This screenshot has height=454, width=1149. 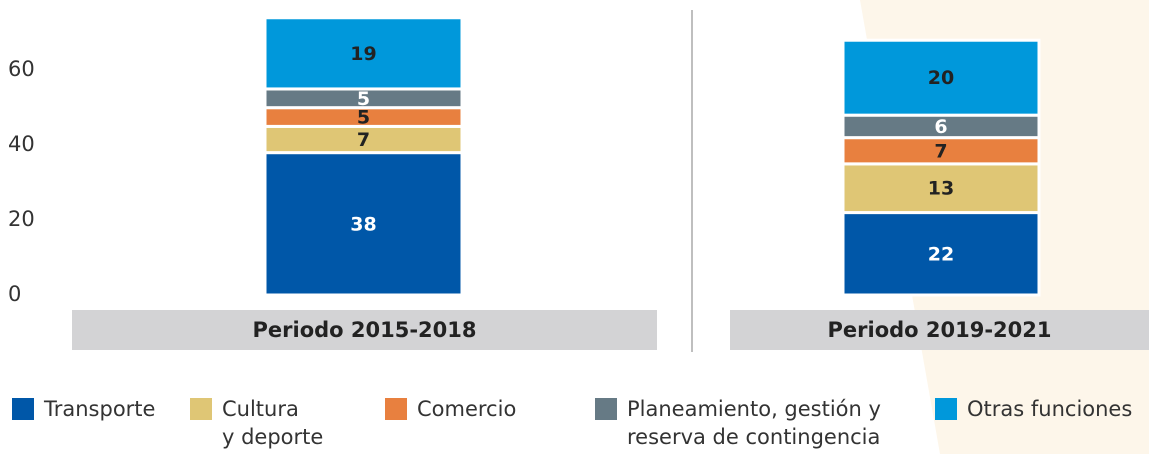 I want to click on data-label: 6, so click(x=940, y=127).